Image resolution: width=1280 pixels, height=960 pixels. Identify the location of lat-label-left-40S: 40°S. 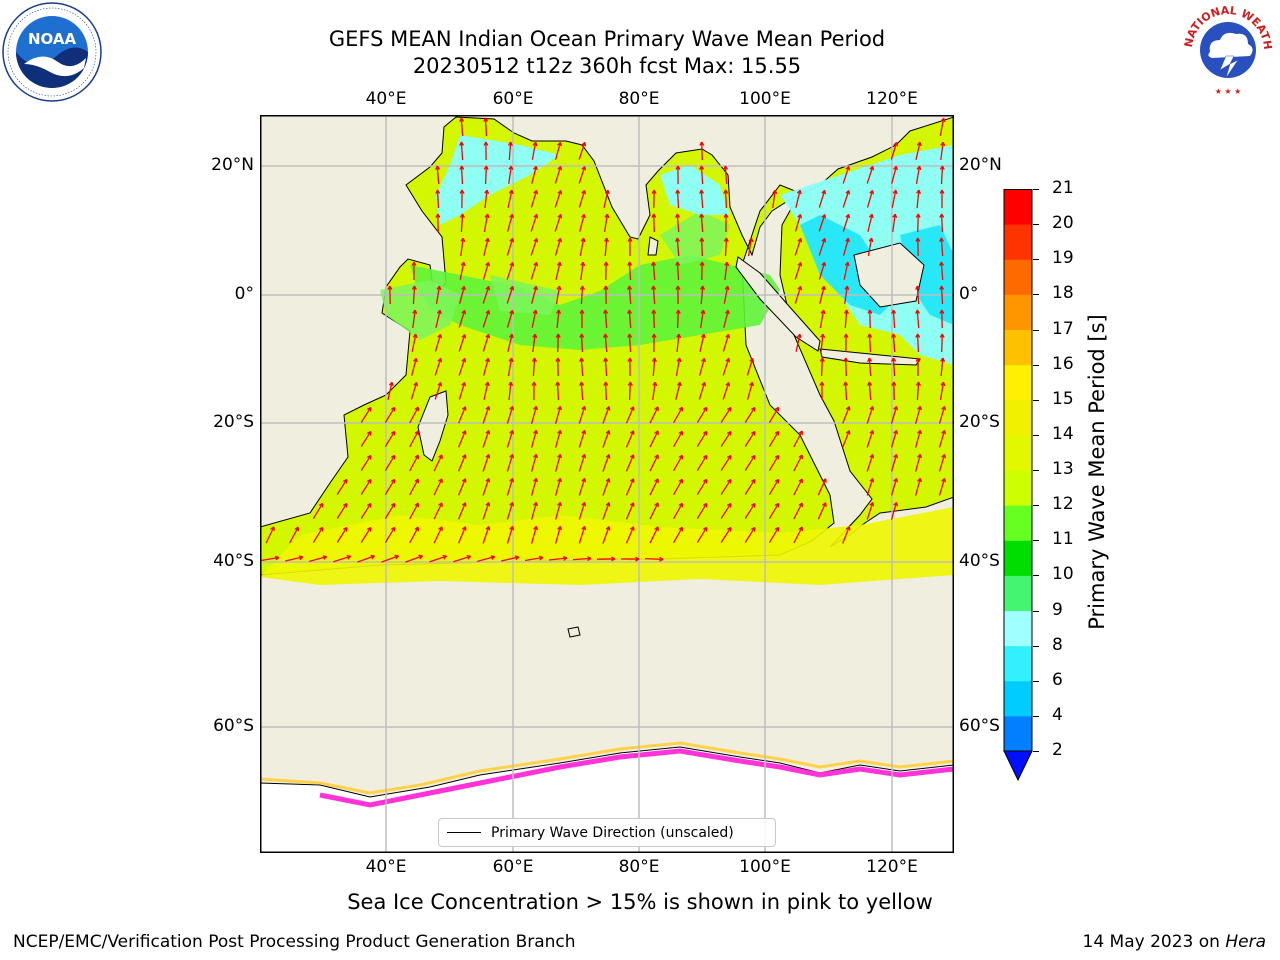
(233, 561).